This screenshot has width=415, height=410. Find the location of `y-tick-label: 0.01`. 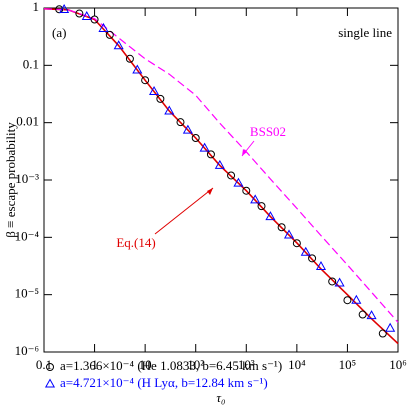

y-tick-label: 0.01 is located at coordinates (27, 121).